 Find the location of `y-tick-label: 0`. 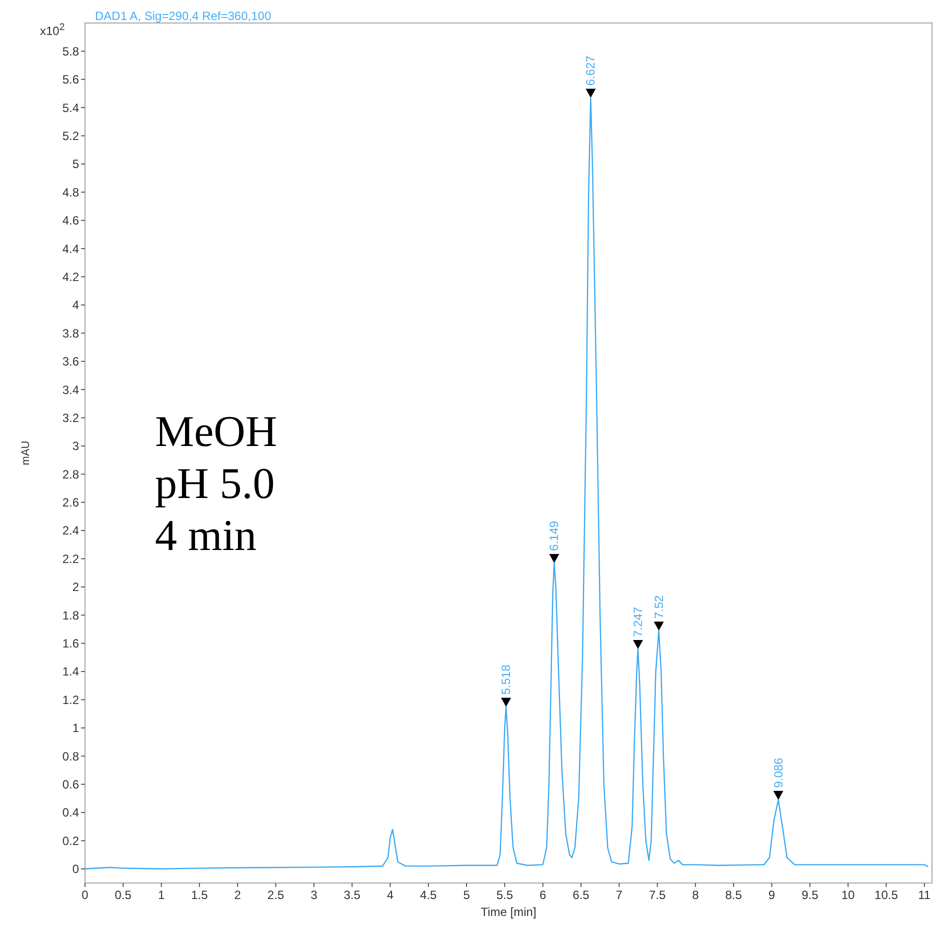

y-tick-label: 0 is located at coordinates (76, 869).